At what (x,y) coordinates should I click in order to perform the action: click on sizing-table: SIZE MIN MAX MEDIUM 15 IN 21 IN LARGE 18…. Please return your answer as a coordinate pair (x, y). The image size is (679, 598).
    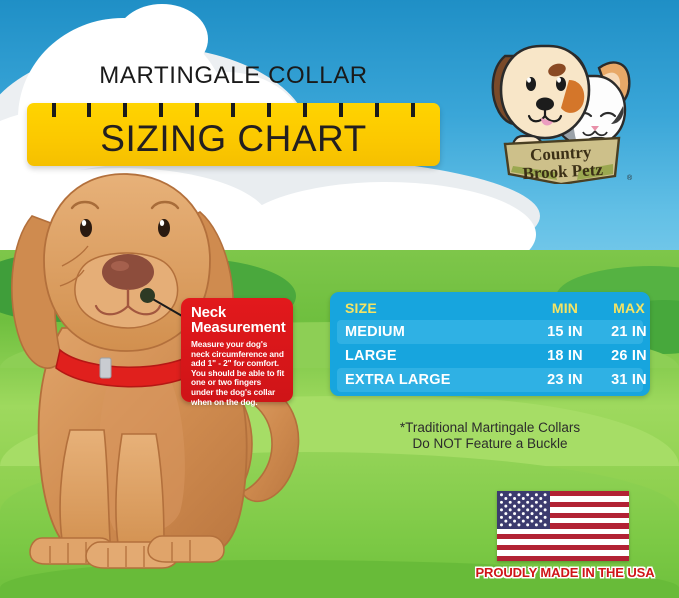
    Looking at the image, I should click on (490, 344).